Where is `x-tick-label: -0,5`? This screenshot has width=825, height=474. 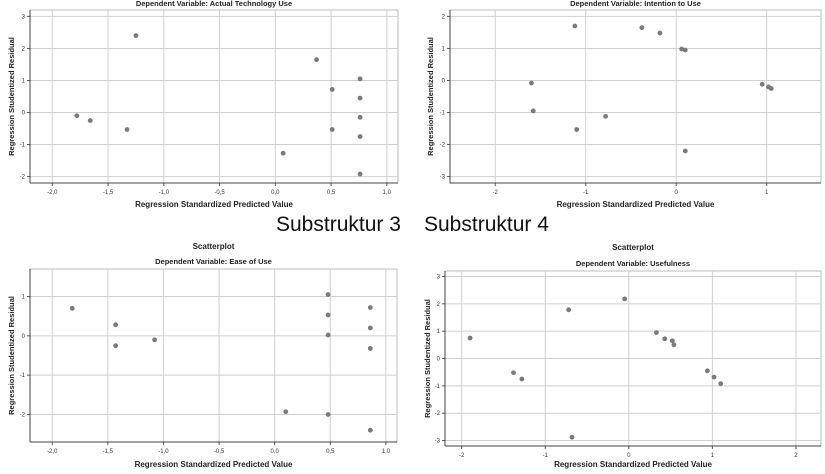
x-tick-label: -0,5 is located at coordinates (219, 193).